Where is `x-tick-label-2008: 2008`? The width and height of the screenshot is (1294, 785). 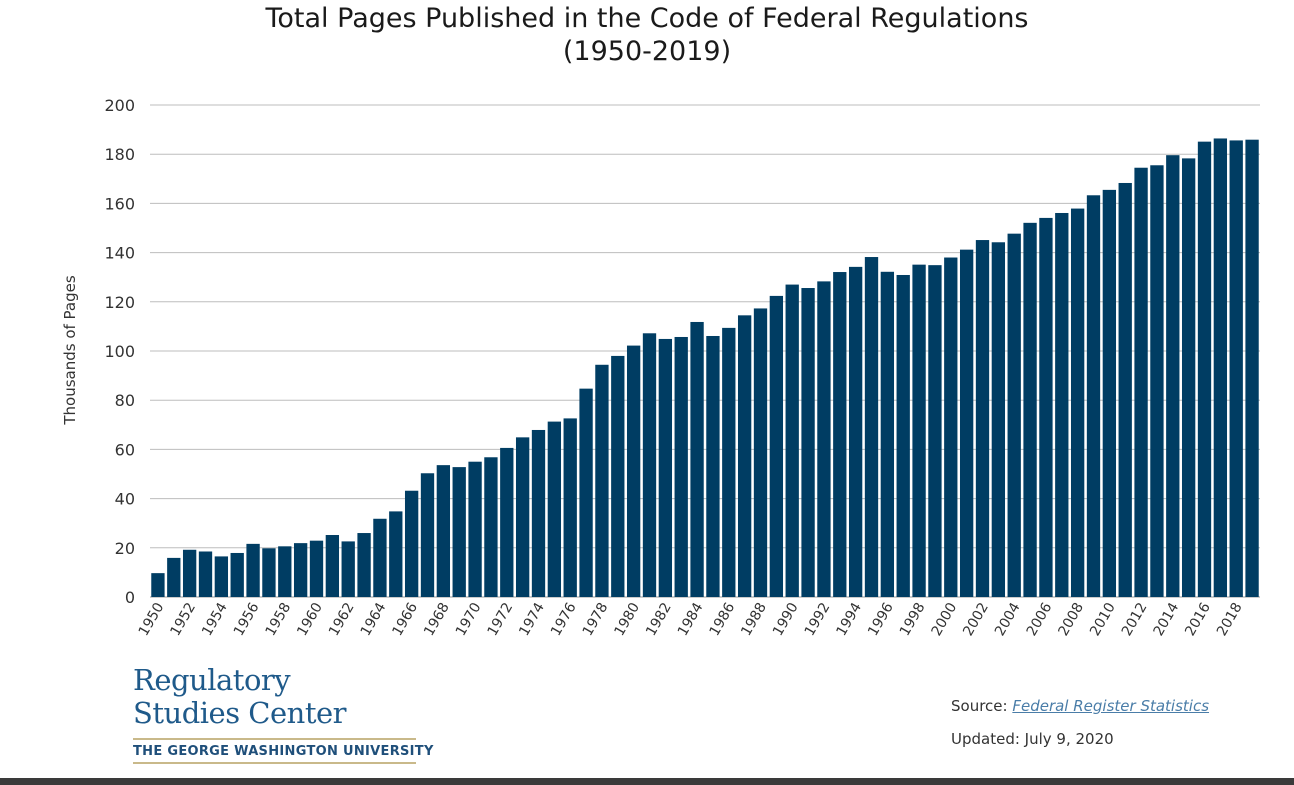
x-tick-label-2008: 2008 is located at coordinates (1071, 619).